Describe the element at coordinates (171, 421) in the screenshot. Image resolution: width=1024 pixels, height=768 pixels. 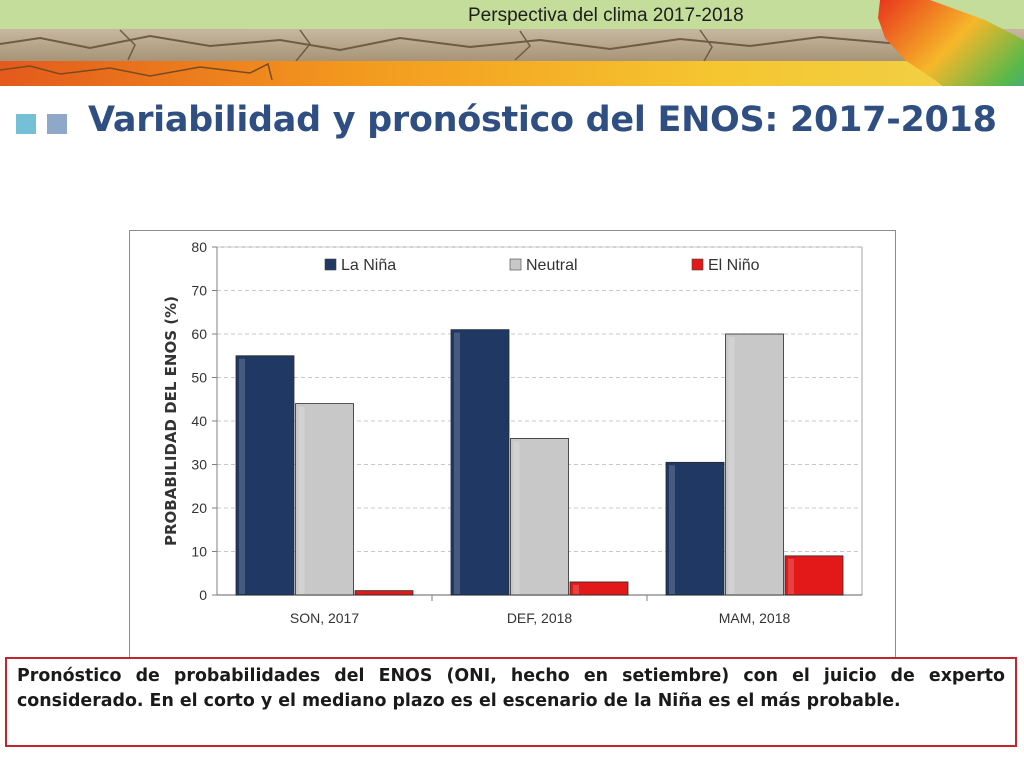
I see `y-axis-label: PROBABILIDAD DEL ENOS (%)` at that location.